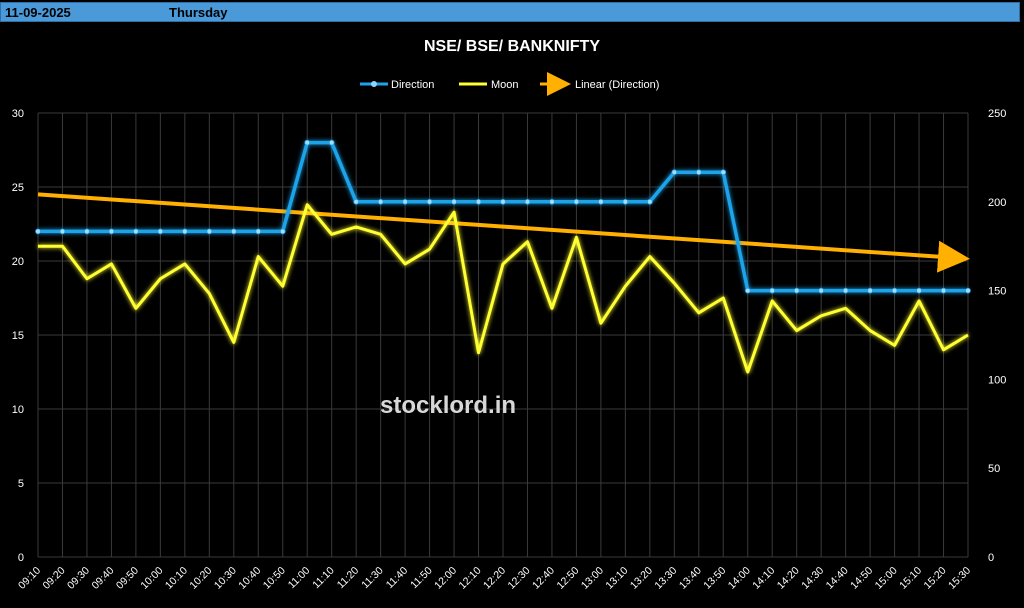 Image resolution: width=1024 pixels, height=608 pixels. What do you see at coordinates (788, 578) in the screenshot?
I see `x-tick-label: 14:20` at bounding box center [788, 578].